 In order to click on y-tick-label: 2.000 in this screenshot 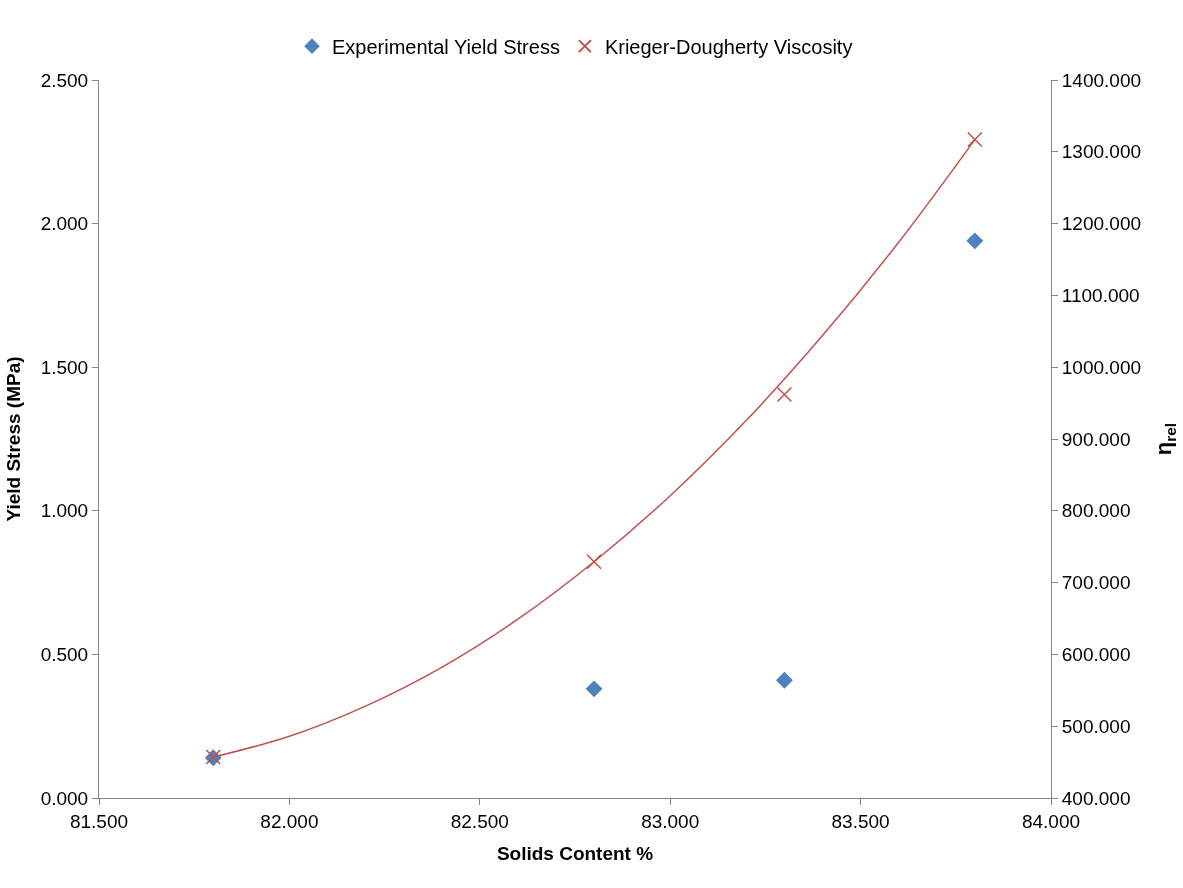, I will do `click(64, 224)`.